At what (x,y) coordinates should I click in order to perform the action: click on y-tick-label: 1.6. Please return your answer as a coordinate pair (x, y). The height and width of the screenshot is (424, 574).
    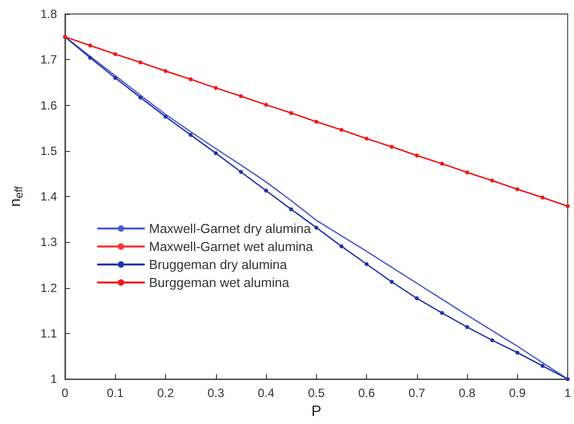
    Looking at the image, I should click on (49, 105).